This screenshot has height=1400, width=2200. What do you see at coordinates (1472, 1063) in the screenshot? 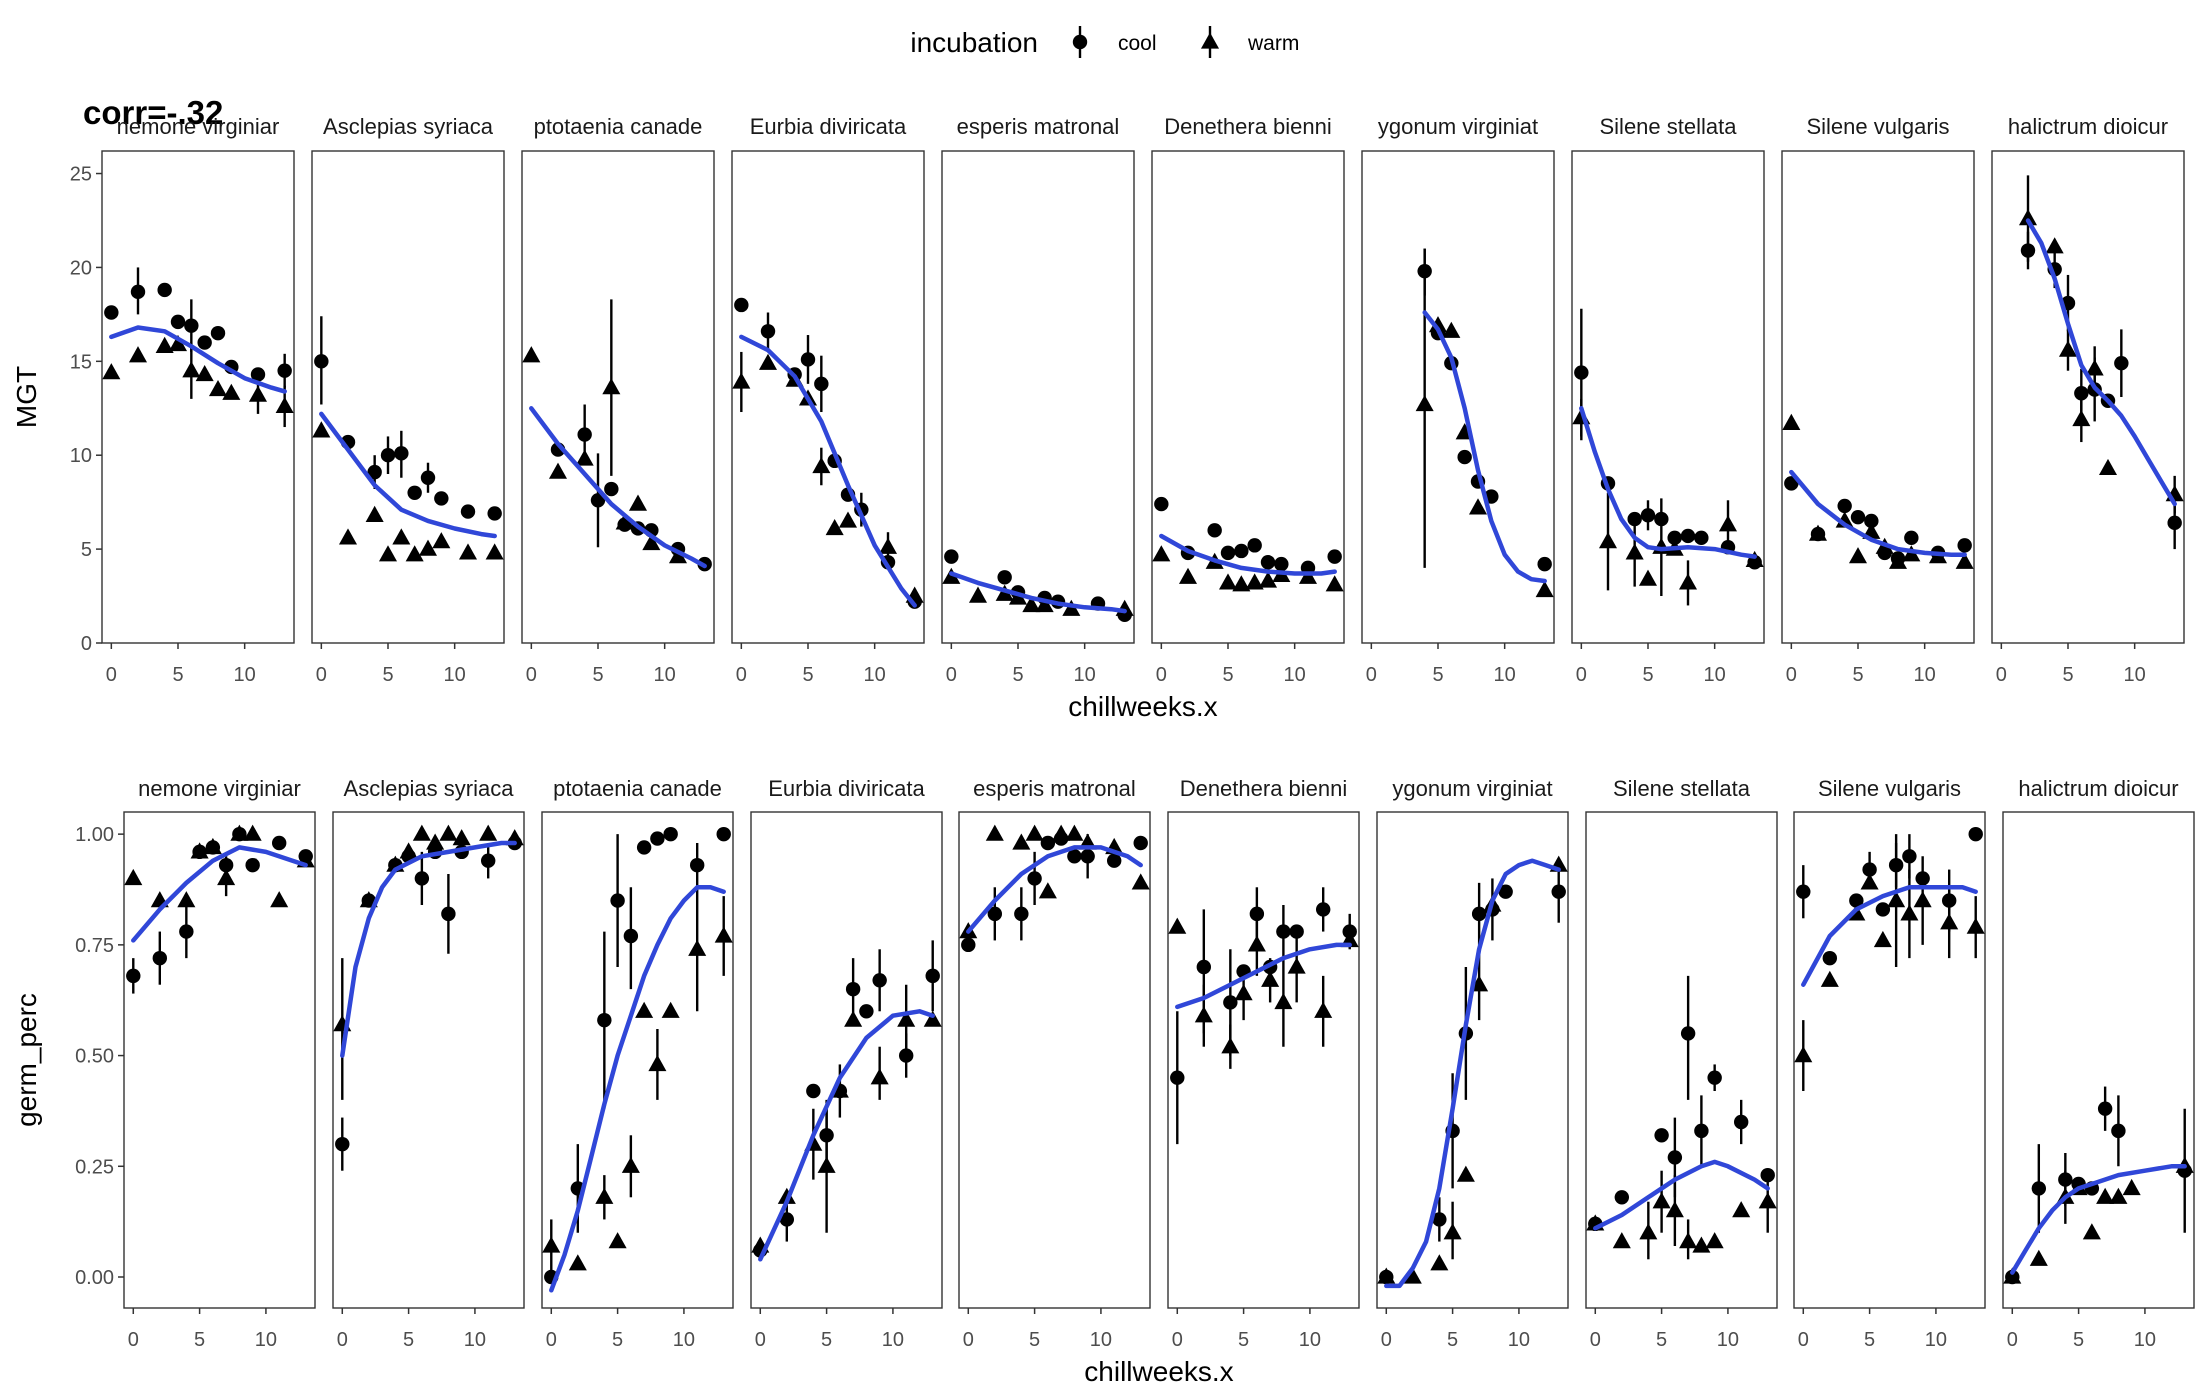
I see `facet-panel: ygonum virginiat 0 5 10` at bounding box center [1472, 1063].